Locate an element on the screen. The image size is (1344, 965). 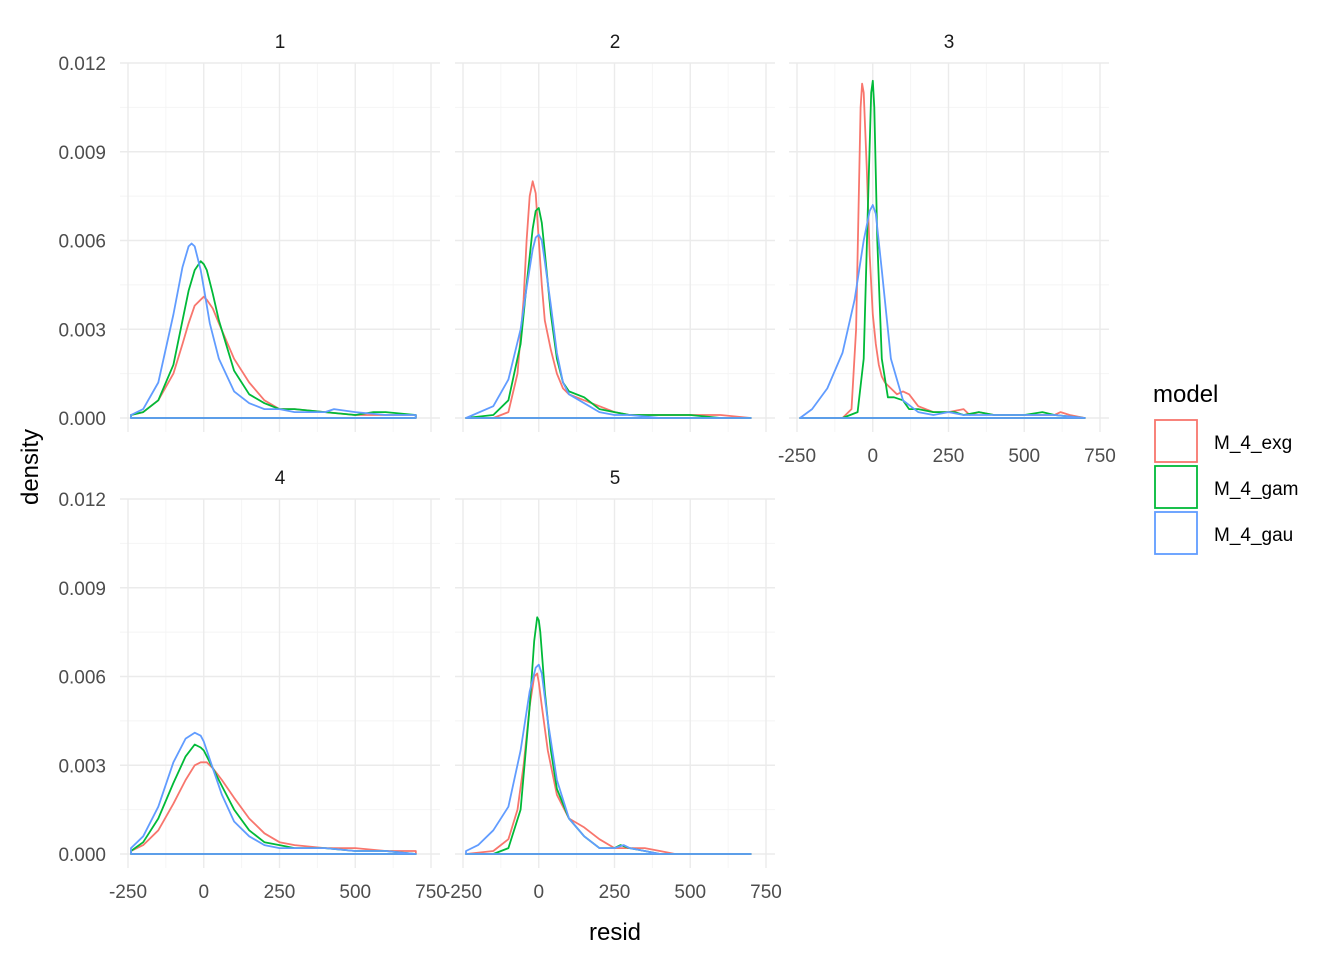
facet-strip-label: 1 is located at coordinates (280, 42).